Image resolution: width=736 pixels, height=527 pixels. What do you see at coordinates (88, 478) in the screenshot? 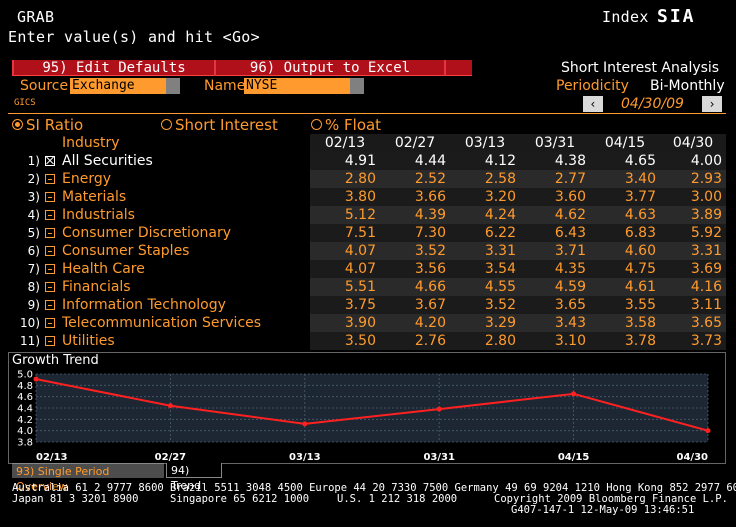
I see `tab-single-period: 93) Single Period Overview` at bounding box center [88, 478].